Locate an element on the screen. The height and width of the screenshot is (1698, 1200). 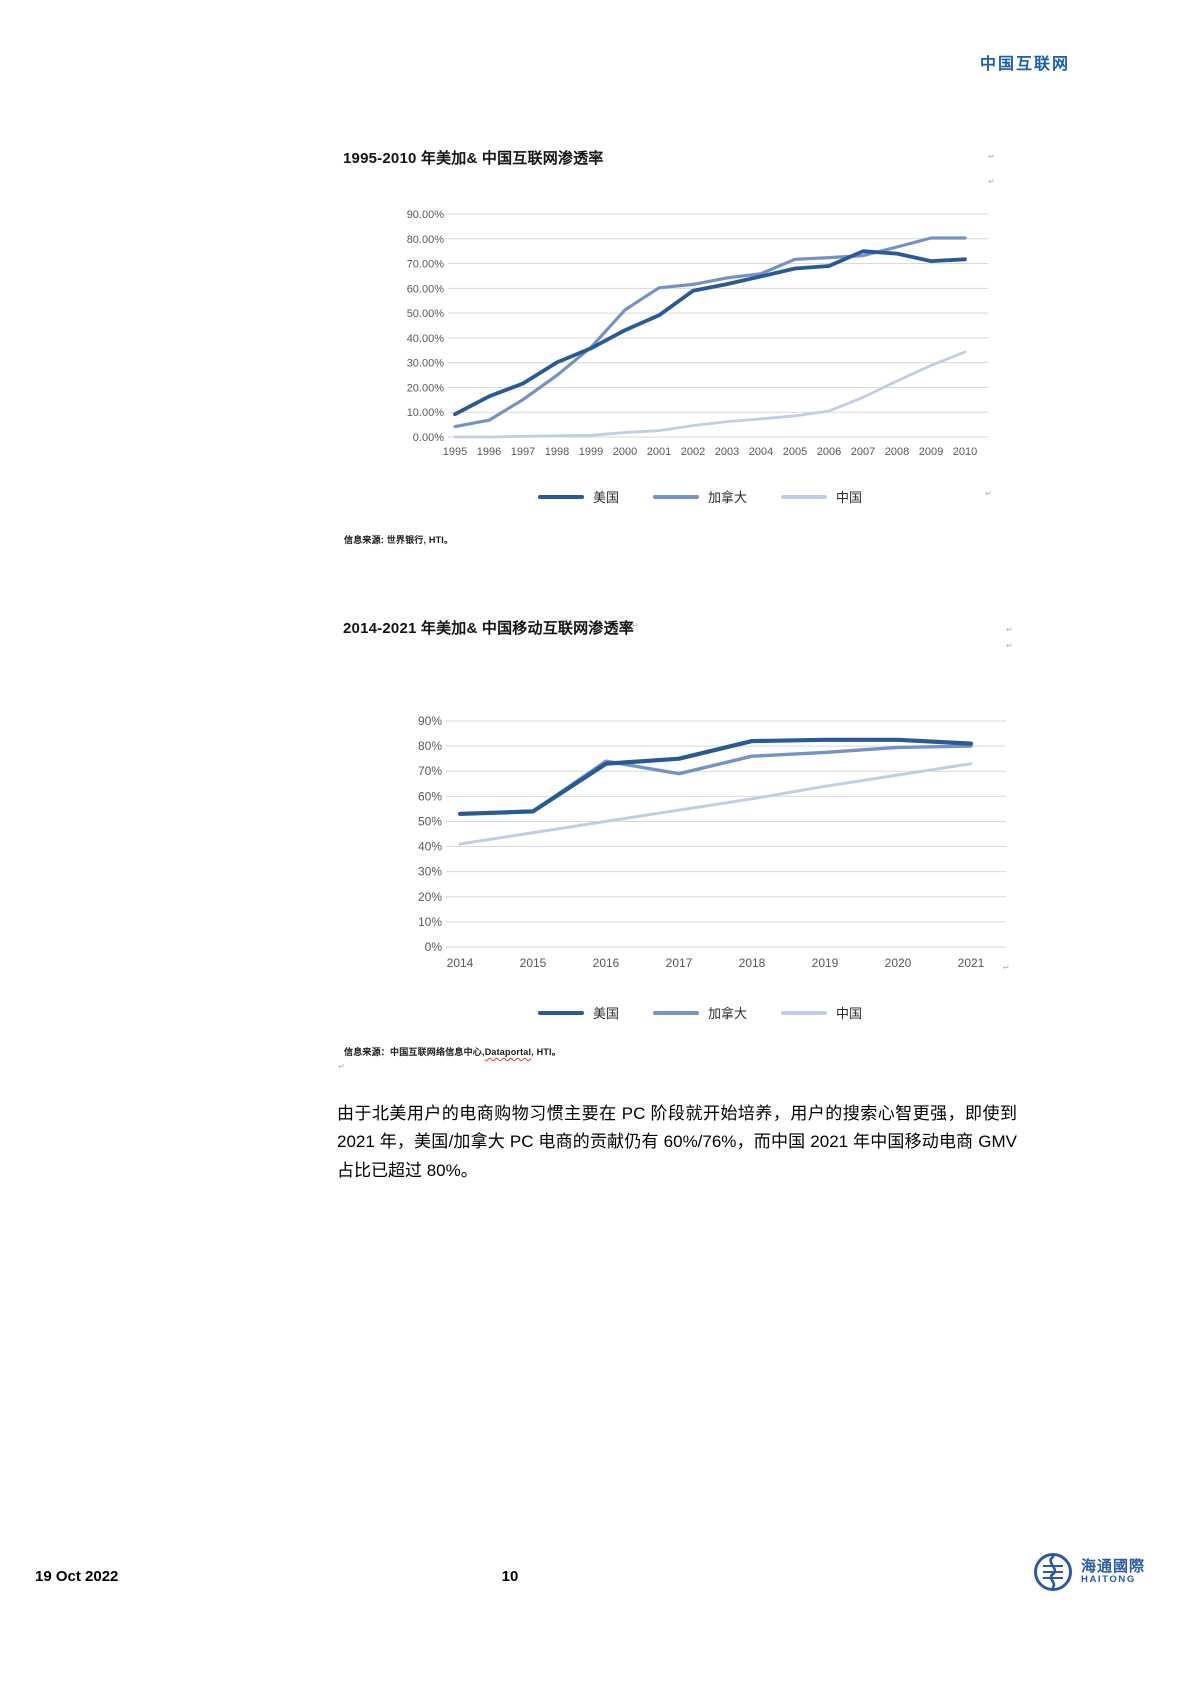
footer-page-number: 10 is located at coordinates (510, 1576).